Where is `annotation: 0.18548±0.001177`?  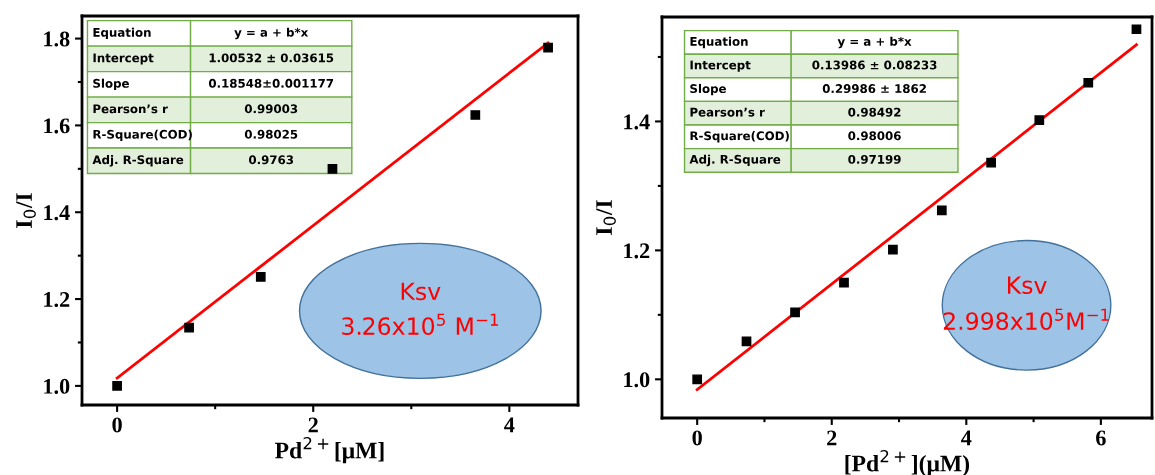 annotation: 0.18548±0.001177 is located at coordinates (271, 83).